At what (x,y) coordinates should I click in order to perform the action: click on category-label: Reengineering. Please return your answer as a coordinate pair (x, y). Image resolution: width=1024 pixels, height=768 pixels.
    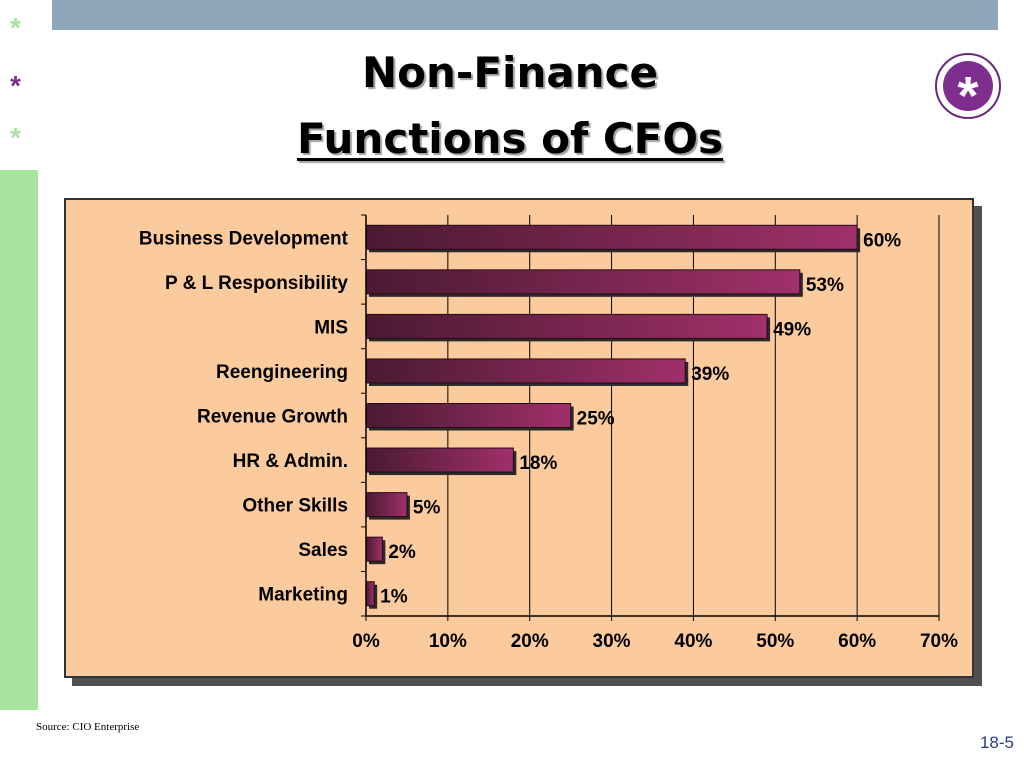
    Looking at the image, I should click on (282, 372).